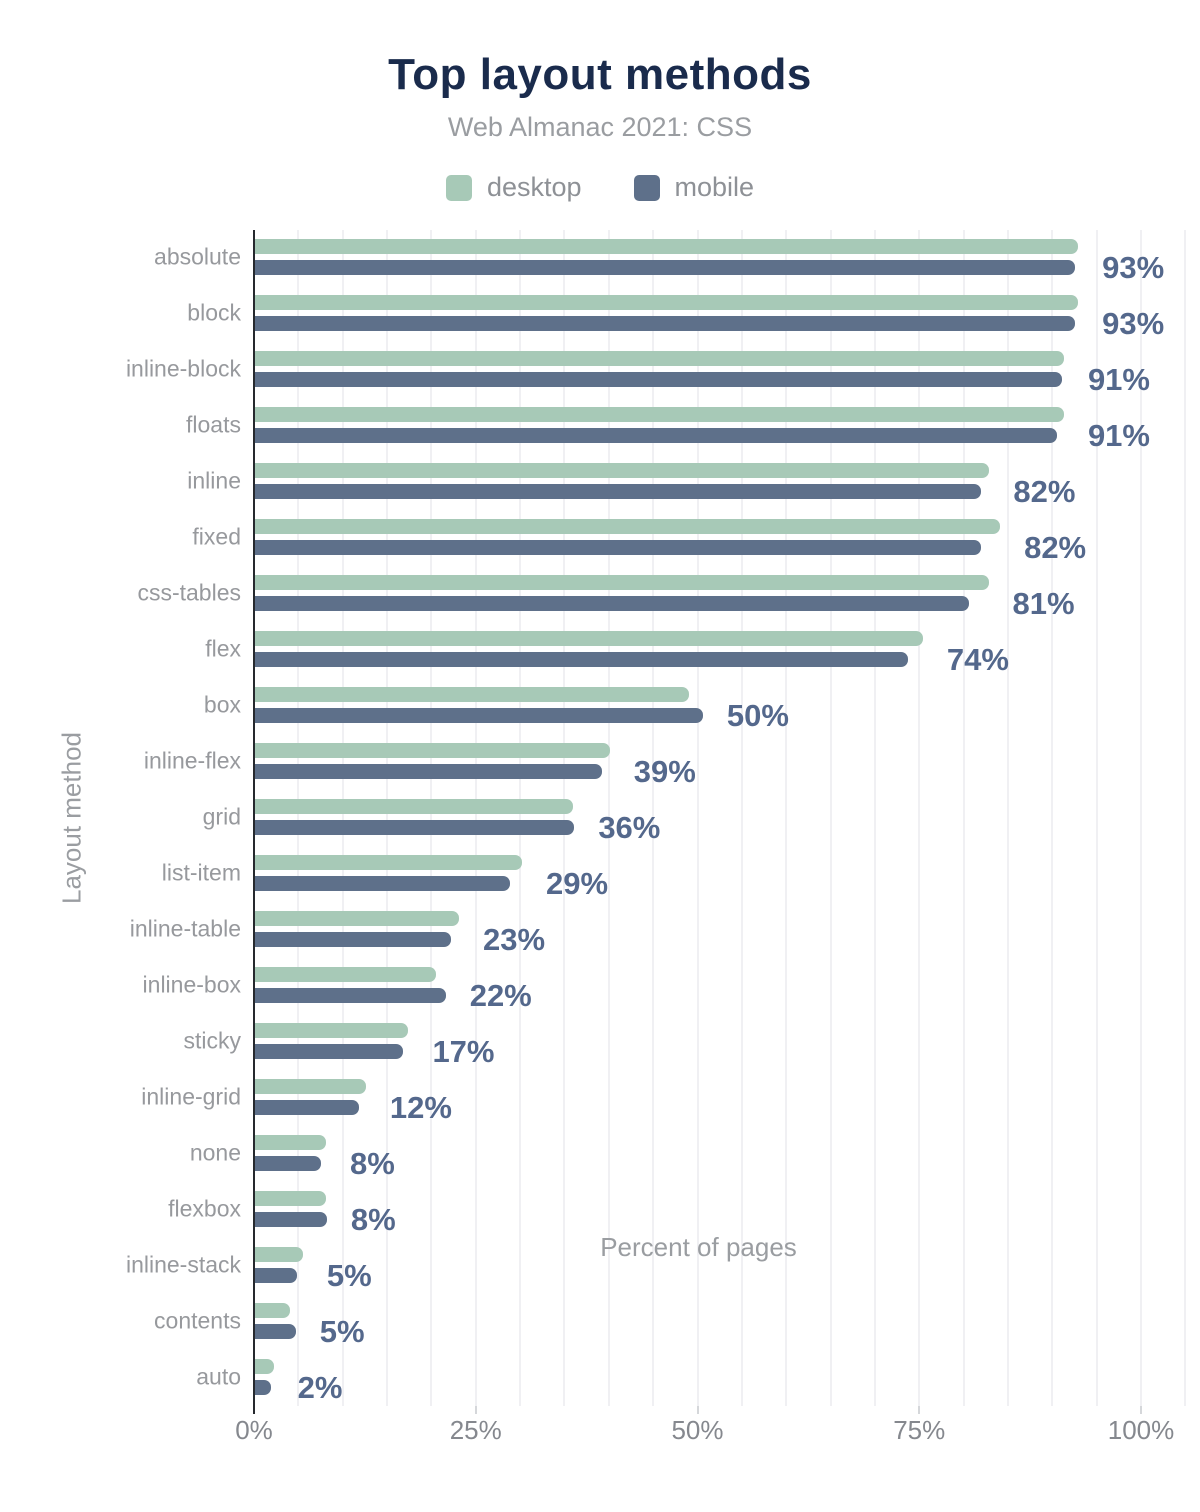  What do you see at coordinates (223, 648) in the screenshot?
I see `category-label: flex` at bounding box center [223, 648].